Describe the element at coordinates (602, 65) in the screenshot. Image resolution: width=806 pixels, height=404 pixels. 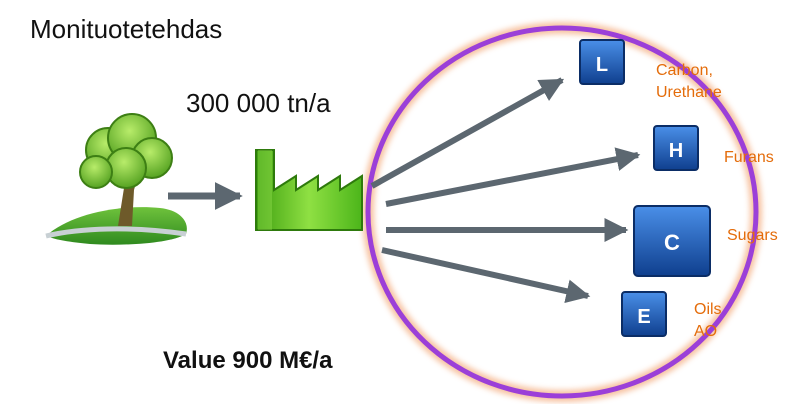
I see `product-l-letter: L` at that location.